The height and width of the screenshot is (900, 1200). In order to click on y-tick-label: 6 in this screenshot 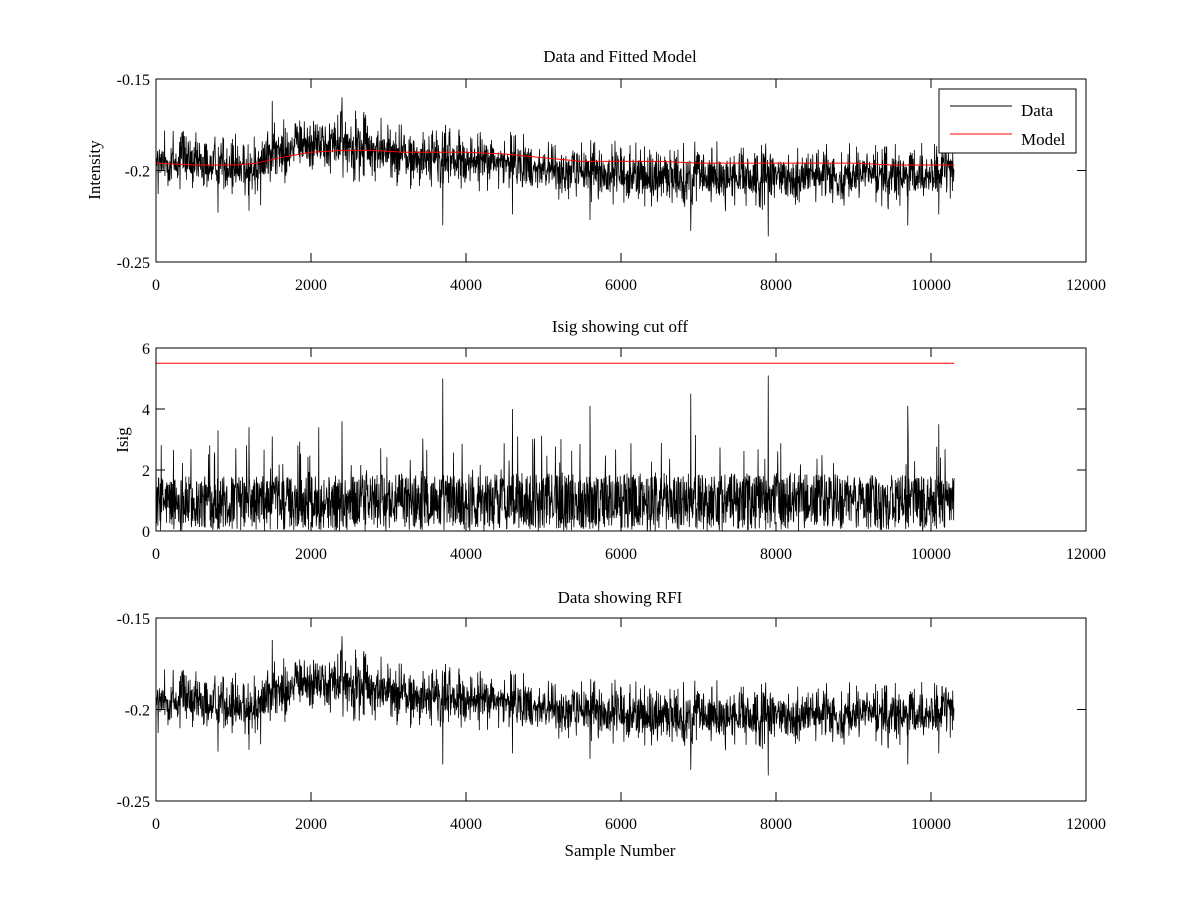, I will do `click(146, 349)`.